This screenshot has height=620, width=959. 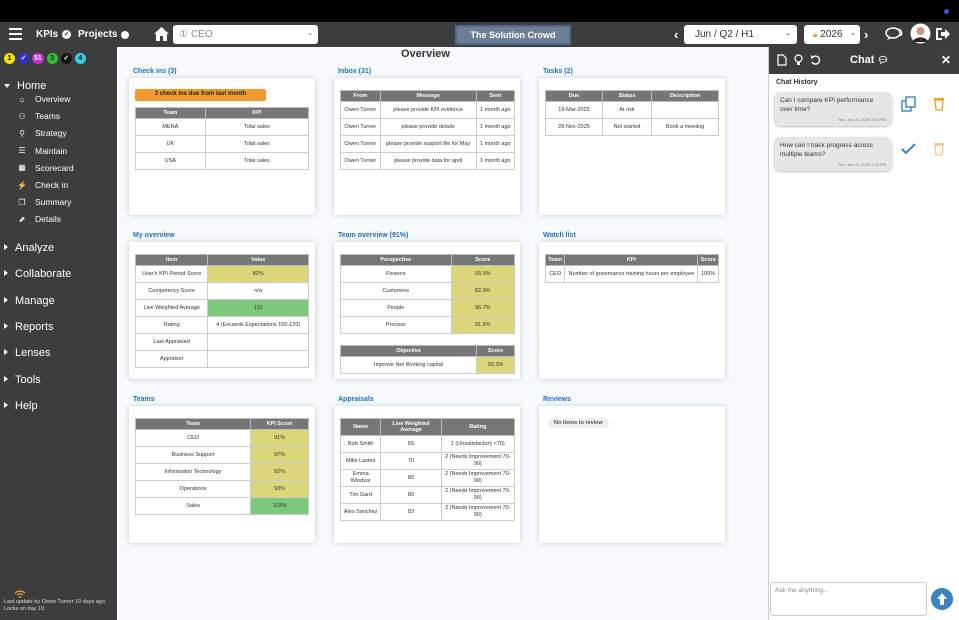 What do you see at coordinates (9, 58) in the screenshot?
I see `status-chip: 1` at bounding box center [9, 58].